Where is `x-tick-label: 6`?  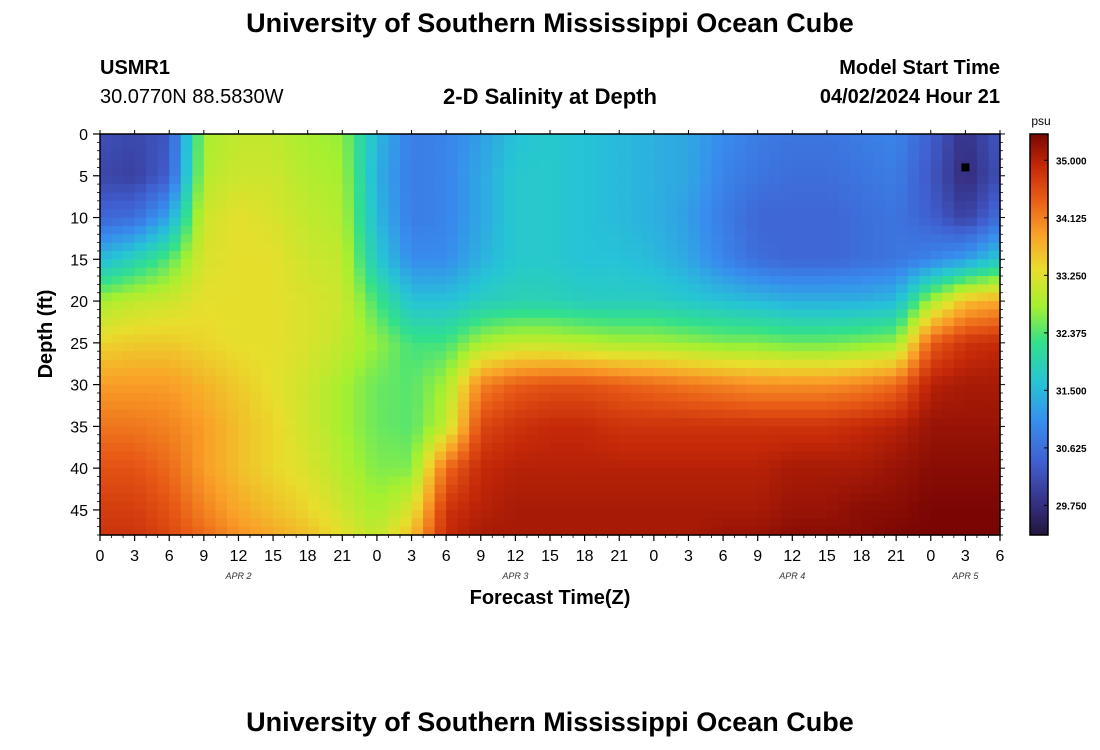
x-tick-label: 6 is located at coordinates (1000, 556).